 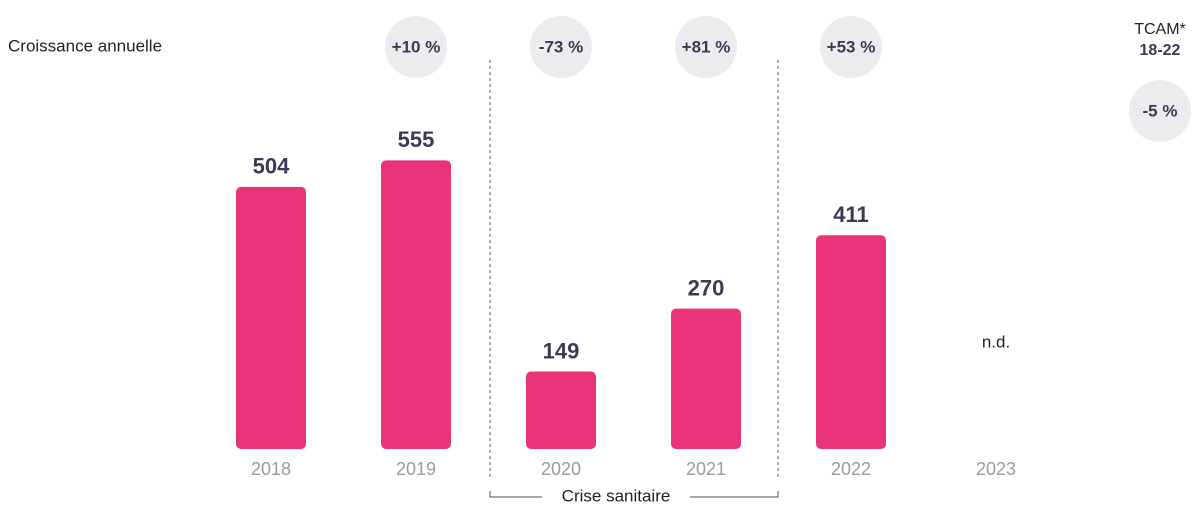 I want to click on value-label: 411, so click(x=851, y=214).